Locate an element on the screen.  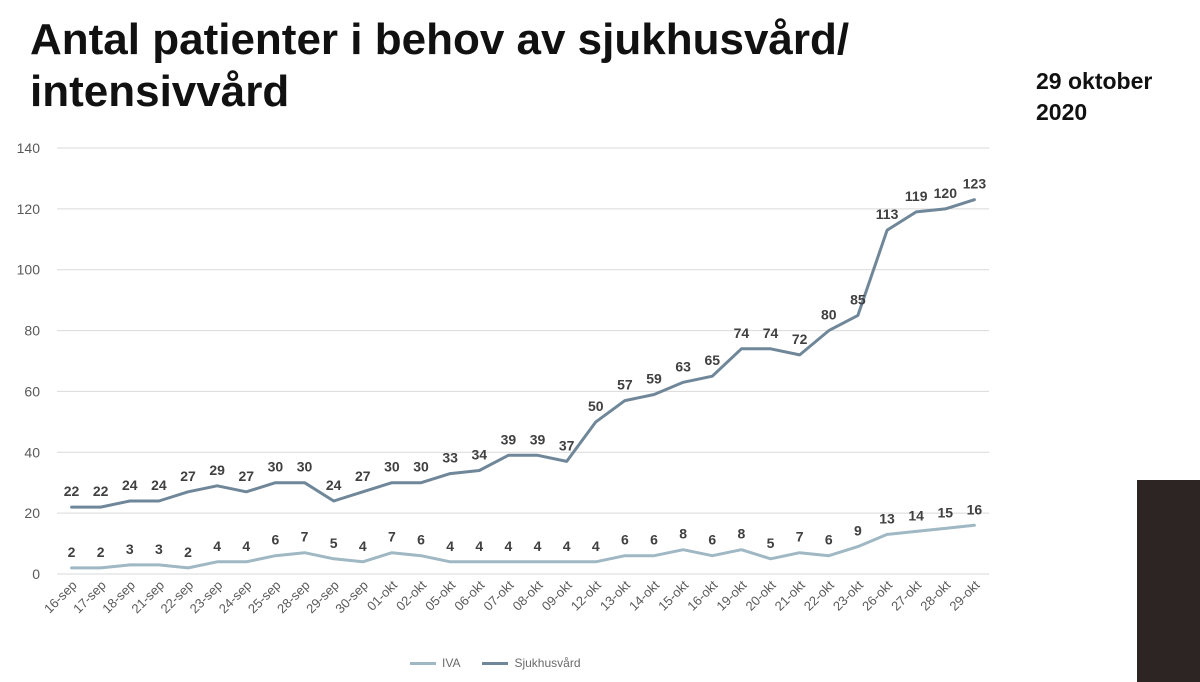
legend-label-iva: IVA is located at coordinates (451, 663).